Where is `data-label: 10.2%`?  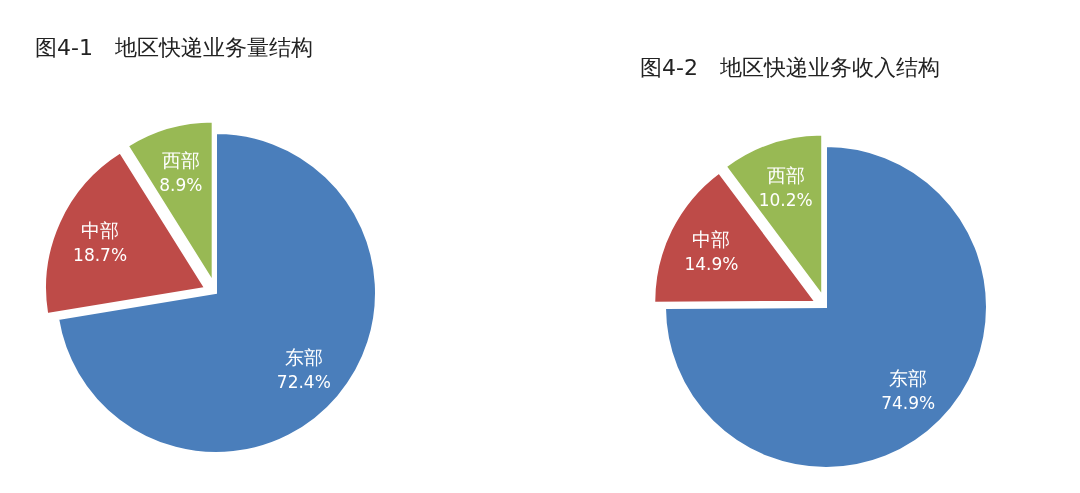 data-label: 10.2% is located at coordinates (785, 199).